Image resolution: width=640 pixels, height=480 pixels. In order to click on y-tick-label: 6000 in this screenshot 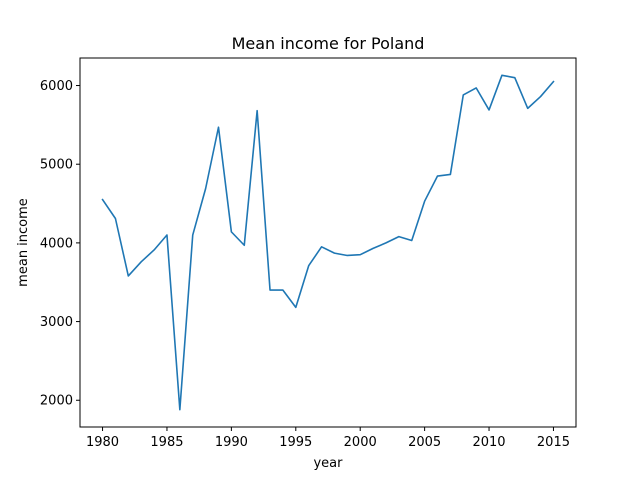, I will do `click(56, 86)`.